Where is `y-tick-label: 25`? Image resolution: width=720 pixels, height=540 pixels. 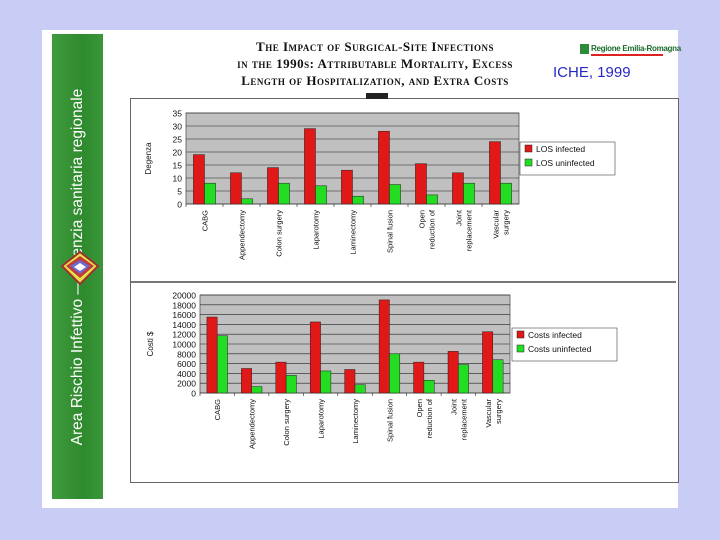 y-tick-label: 25 is located at coordinates (178, 140).